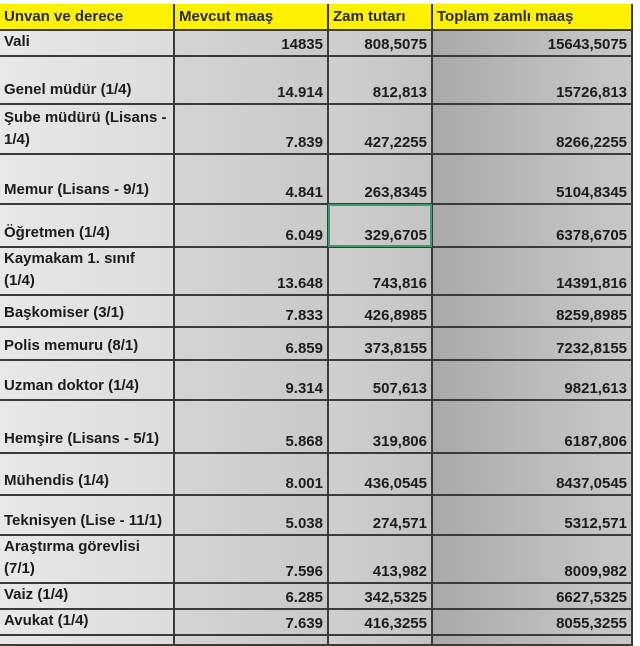 This screenshot has width=640, height=646. What do you see at coordinates (380, 43) in the screenshot?
I see `cell-zam: 808,5075` at bounding box center [380, 43].